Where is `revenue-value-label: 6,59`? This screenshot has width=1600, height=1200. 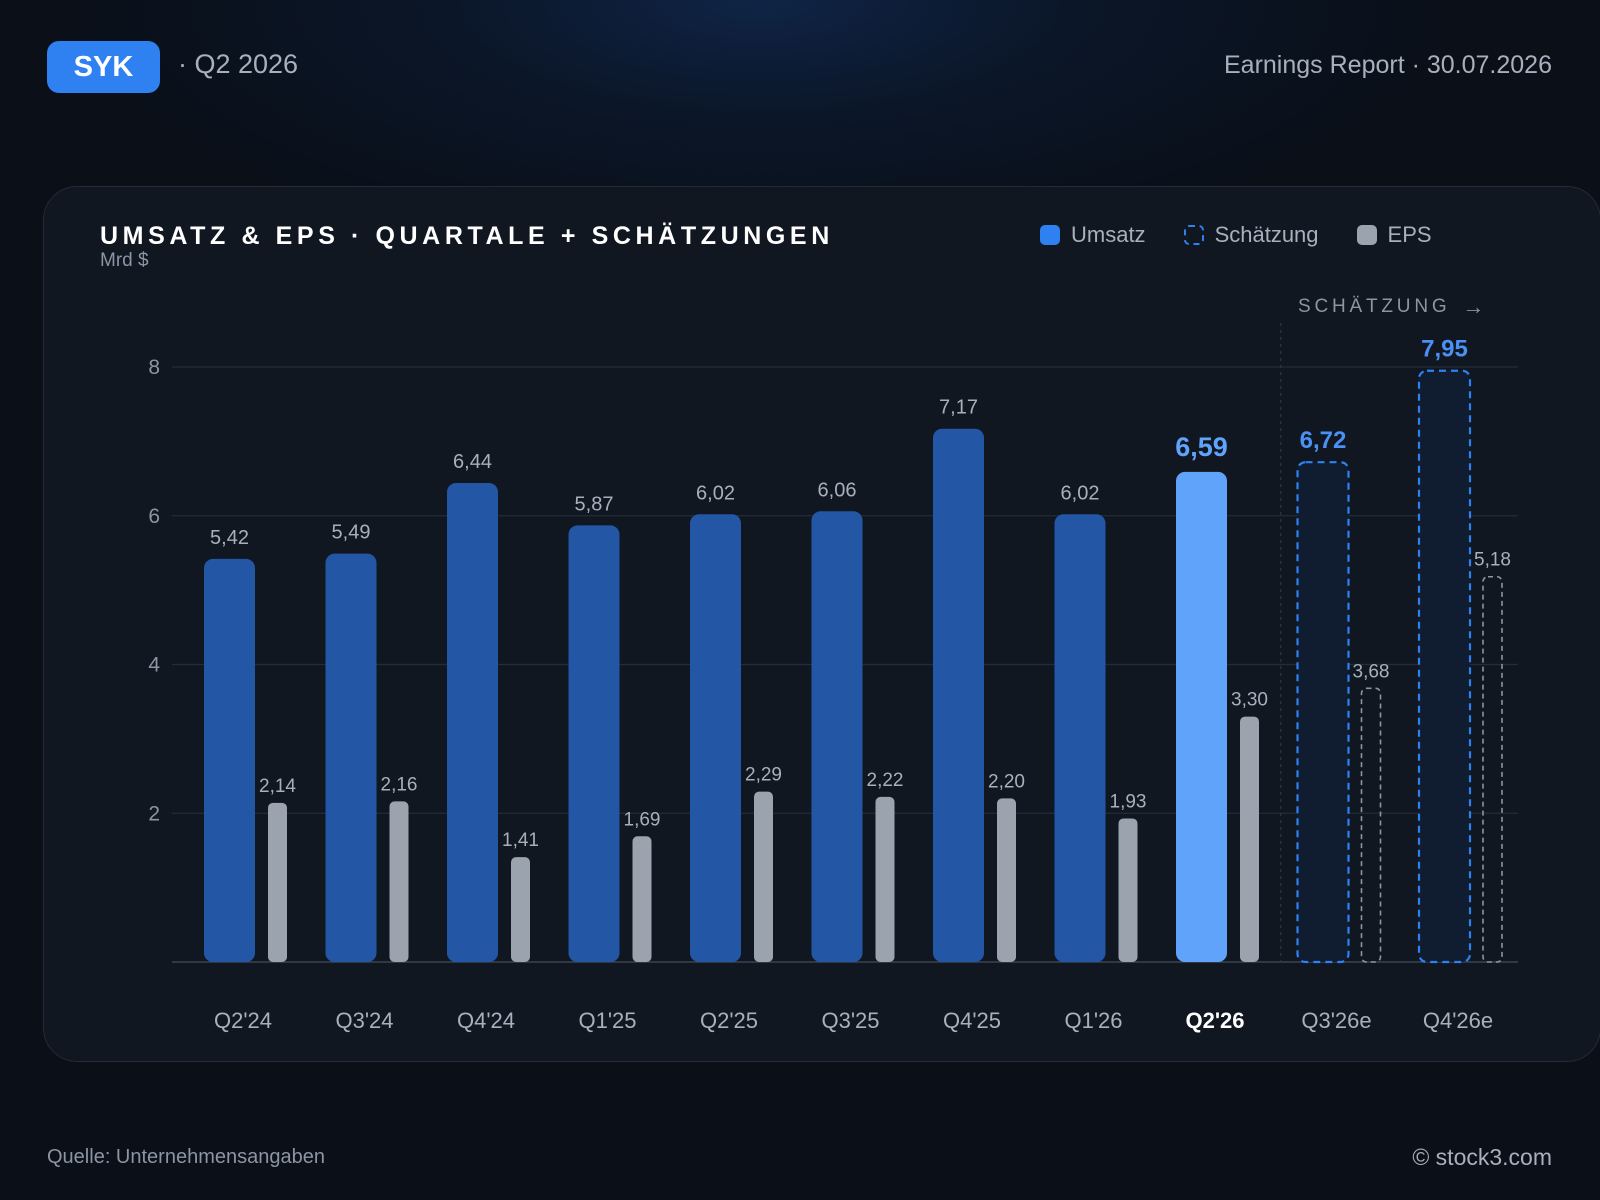
revenue-value-label: 6,59 is located at coordinates (1201, 447).